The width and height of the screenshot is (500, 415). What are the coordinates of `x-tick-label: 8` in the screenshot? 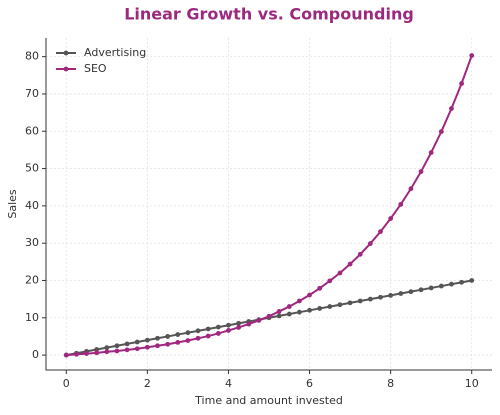 It's located at (390, 383).